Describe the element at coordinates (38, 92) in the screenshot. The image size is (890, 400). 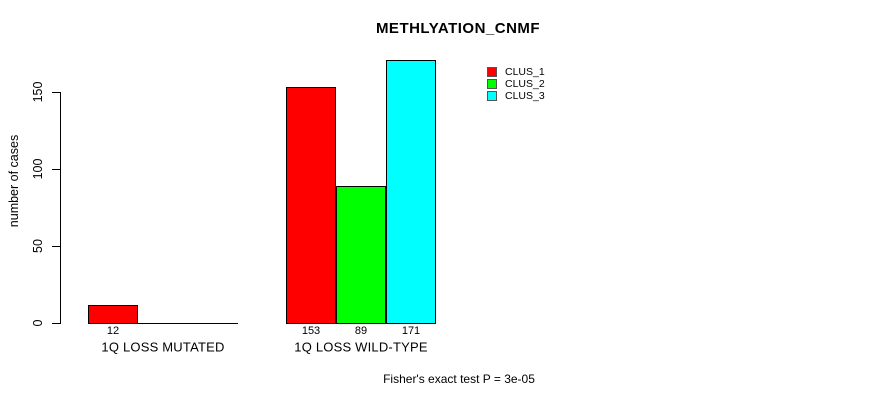
I see `y-tick-label: 150` at that location.